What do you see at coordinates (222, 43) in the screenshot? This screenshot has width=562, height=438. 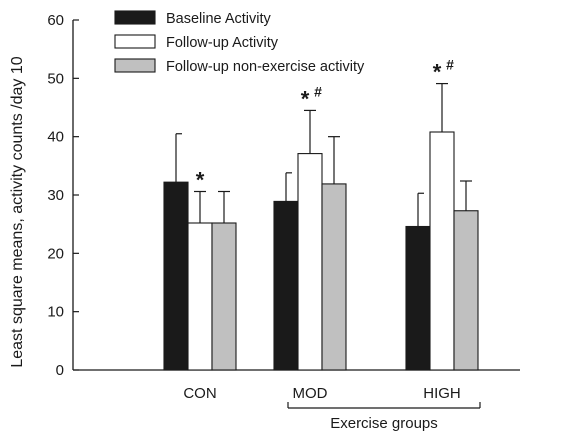 I see `legend-label: Follow-up Activity` at bounding box center [222, 43].